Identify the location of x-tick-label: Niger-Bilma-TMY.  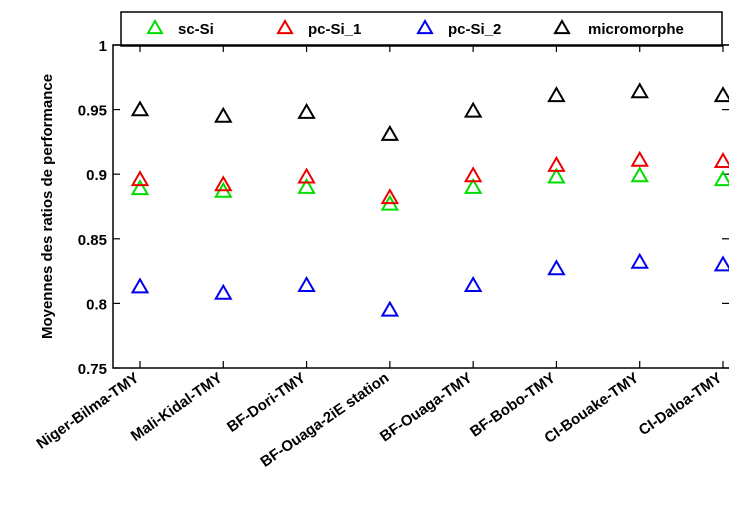
(88, 410).